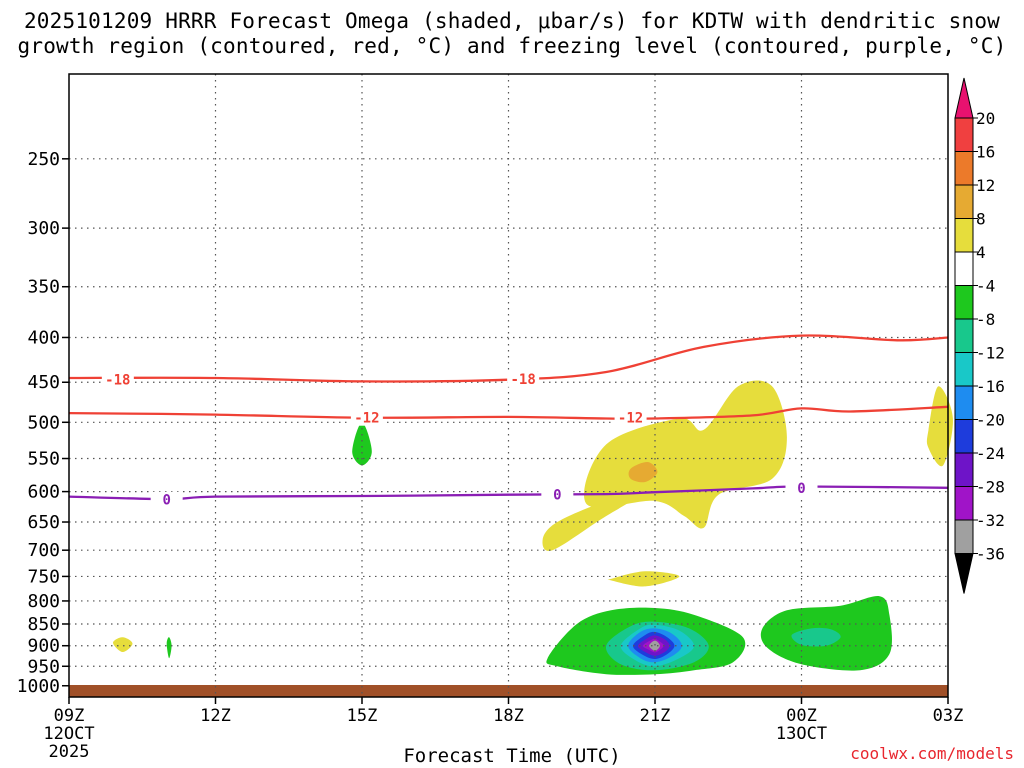 The image size is (1024, 768). I want to click on y-tick-label: 900, so click(43, 646).